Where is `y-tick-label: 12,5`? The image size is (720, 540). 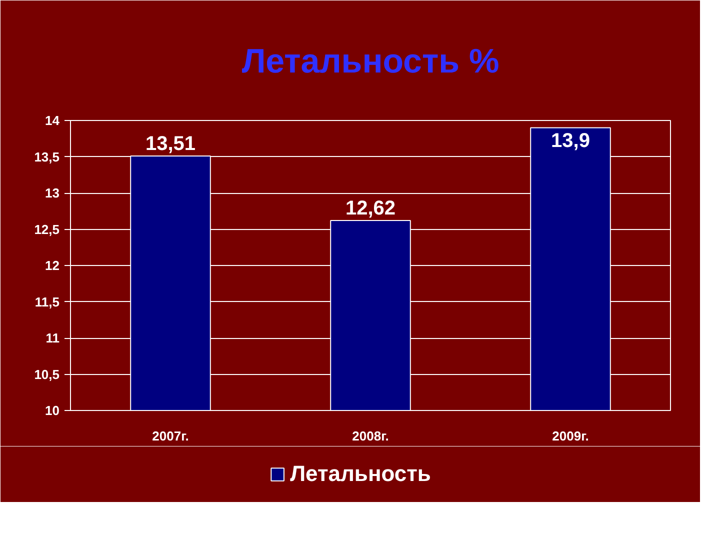
y-tick-label: 12,5 is located at coordinates (47, 229).